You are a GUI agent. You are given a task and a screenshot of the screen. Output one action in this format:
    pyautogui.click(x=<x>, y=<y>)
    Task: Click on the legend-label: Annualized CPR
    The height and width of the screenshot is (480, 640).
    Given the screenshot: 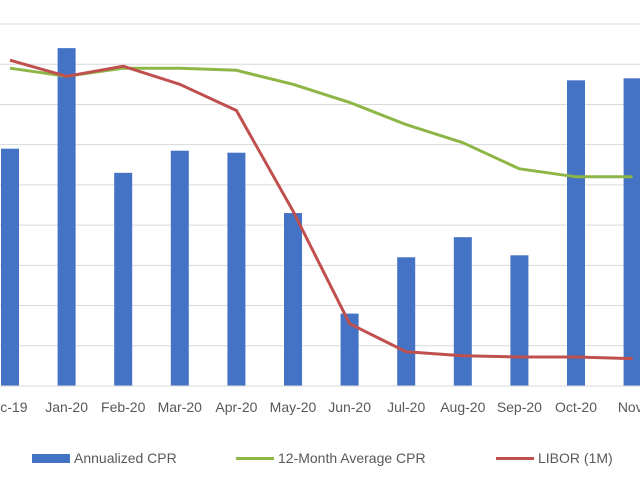 What is the action you would take?
    pyautogui.click(x=125, y=458)
    